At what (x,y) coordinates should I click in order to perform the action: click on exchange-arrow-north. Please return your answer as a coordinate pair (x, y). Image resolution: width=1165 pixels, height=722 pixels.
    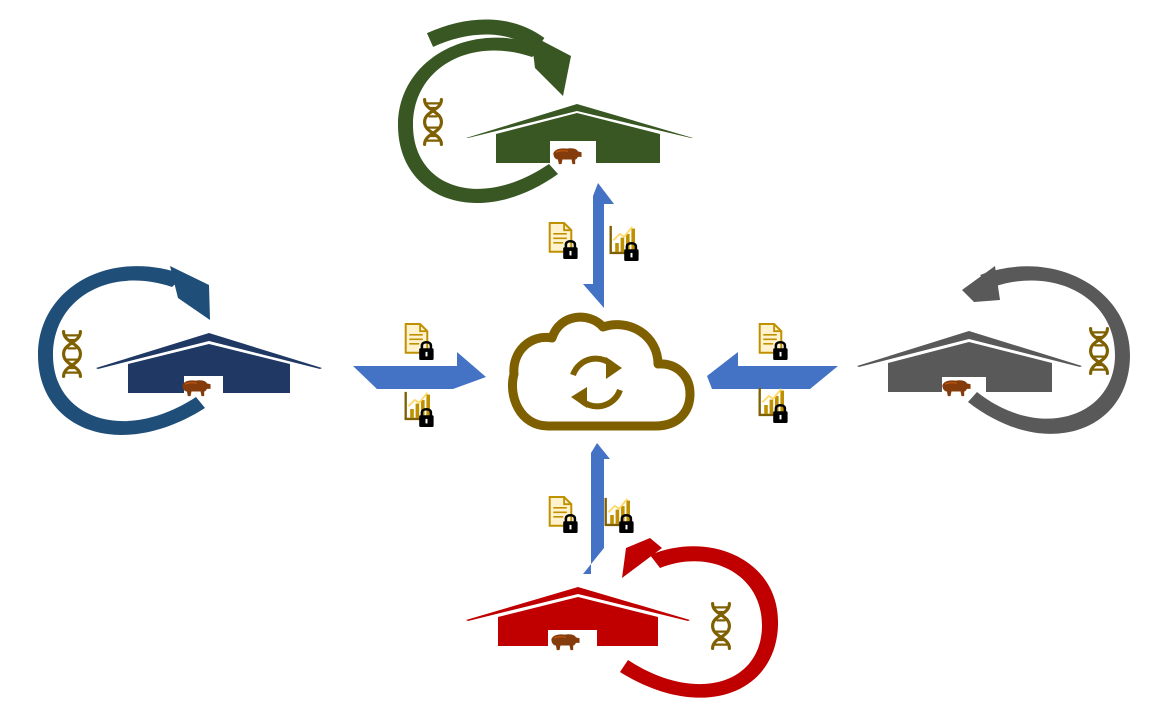
    Looking at the image, I should click on (598, 245).